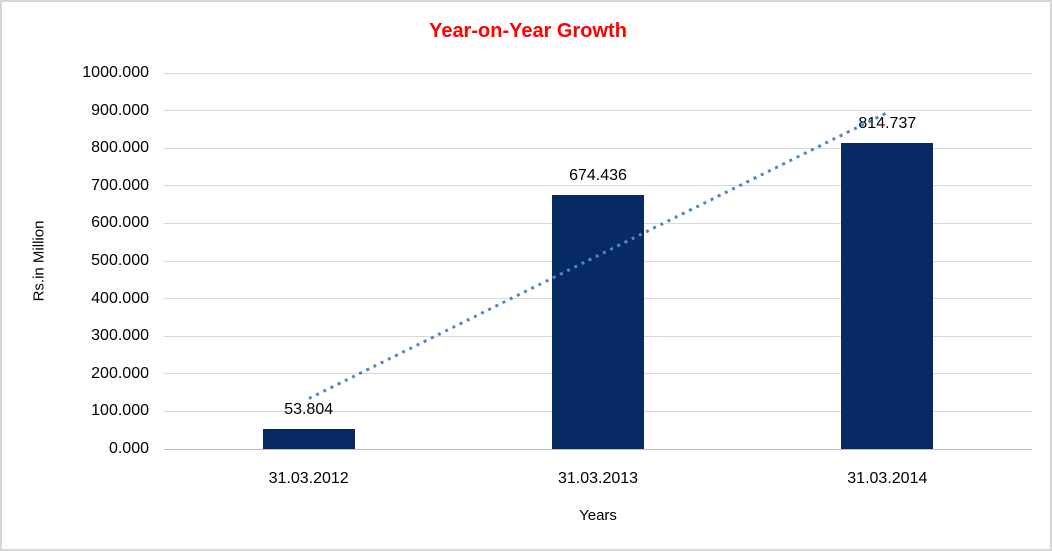  Describe the element at coordinates (120, 260) in the screenshot. I see `y-tick-label: 500.000` at that location.